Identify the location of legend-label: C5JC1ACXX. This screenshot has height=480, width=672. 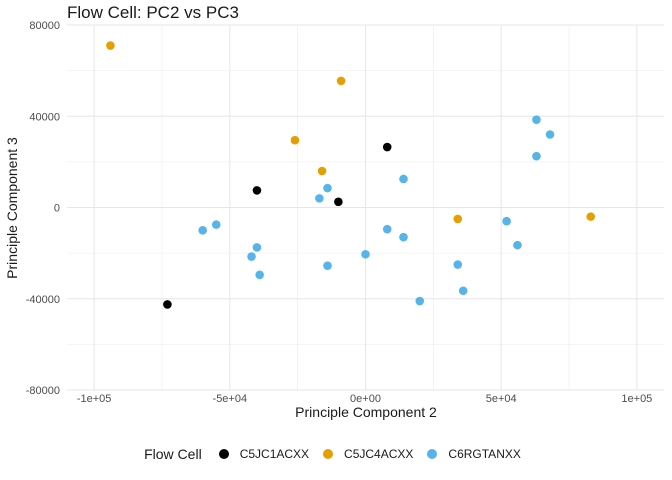
(274, 454).